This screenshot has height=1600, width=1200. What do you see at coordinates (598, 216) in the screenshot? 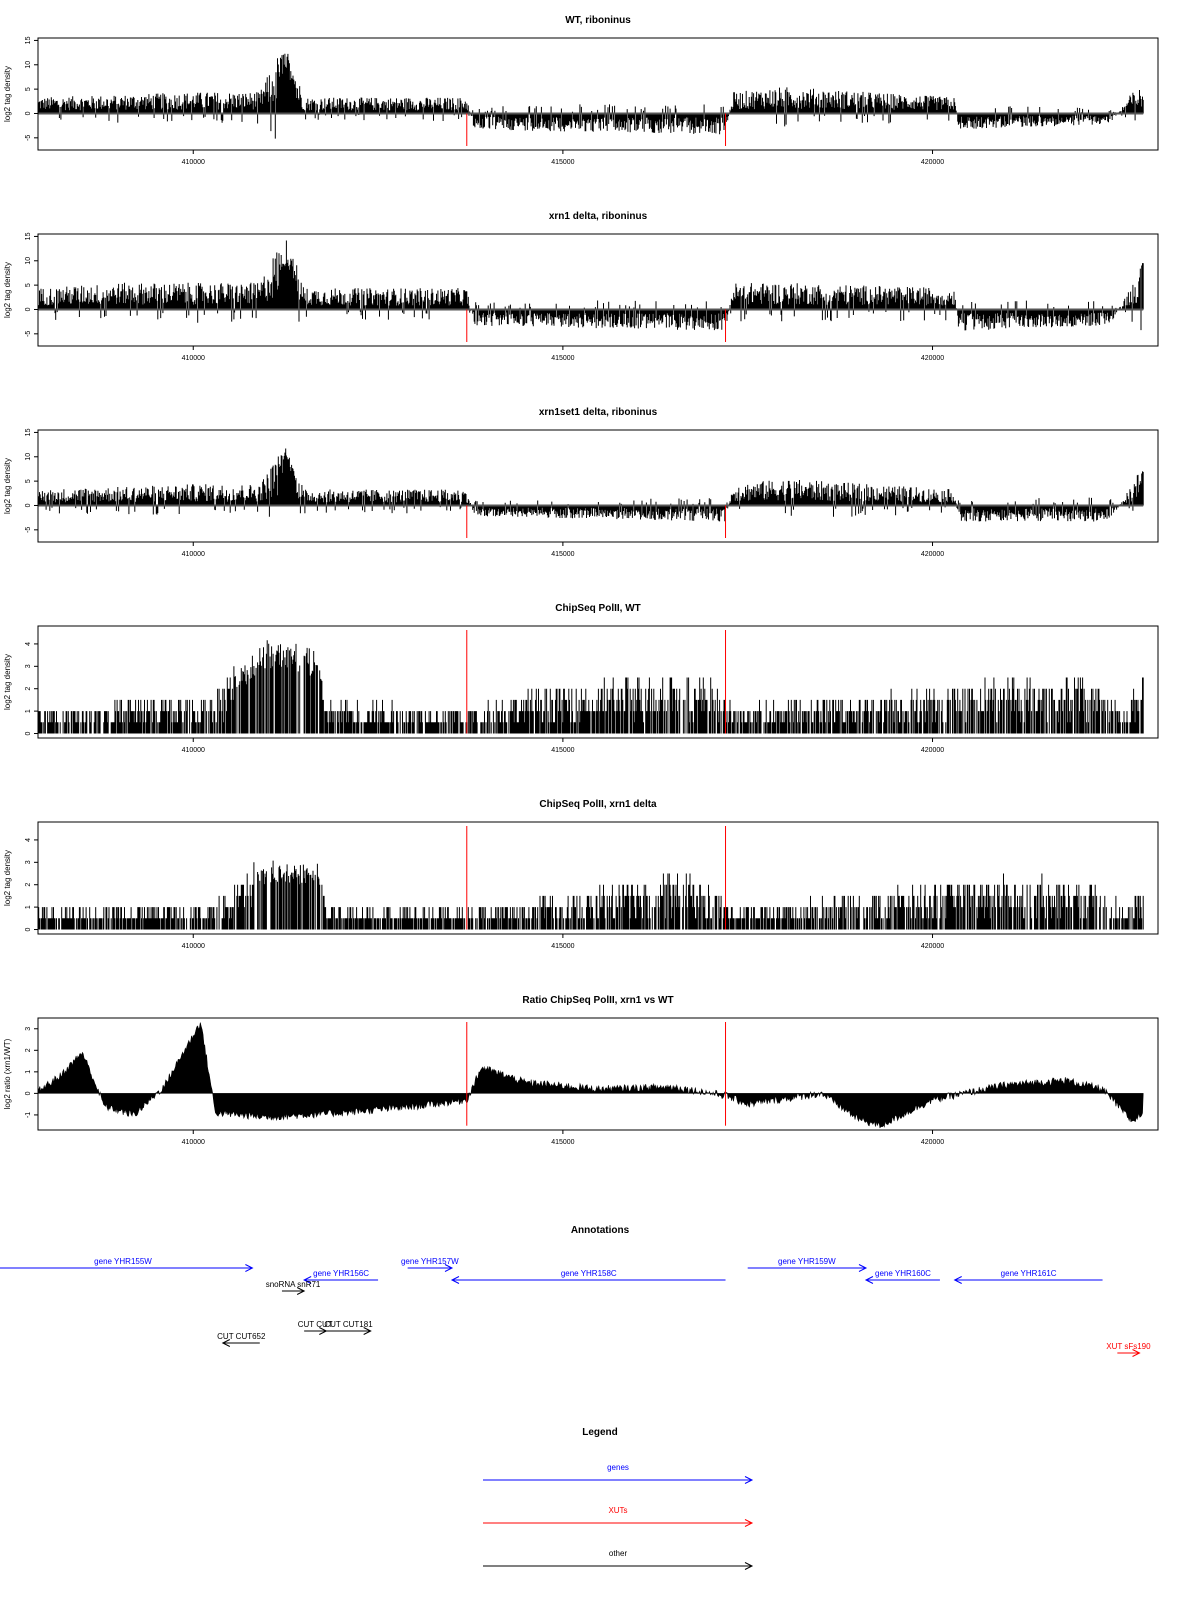
I see `panel-title: xrn1 delta, riboninus` at bounding box center [598, 216].